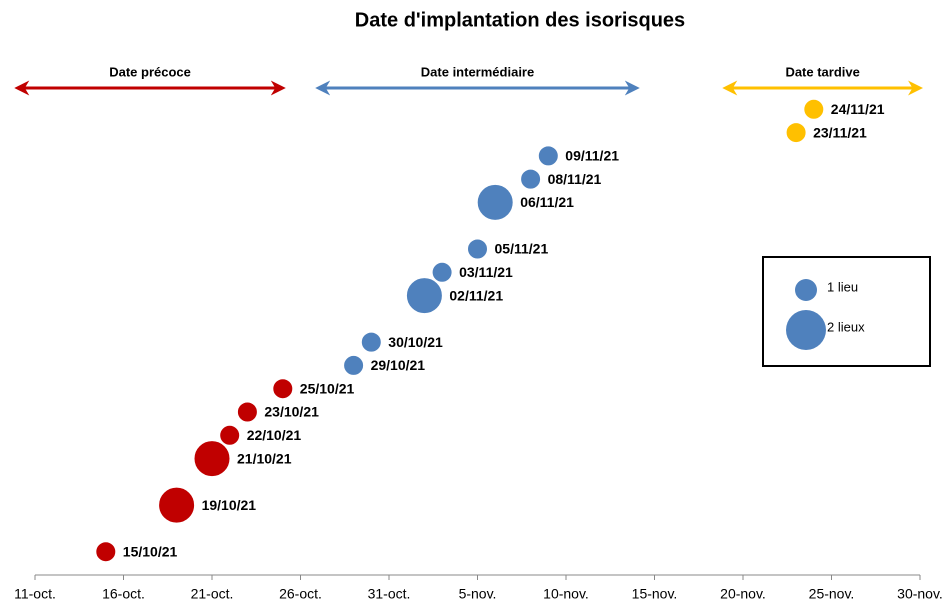 This screenshot has height=603, width=952. I want to click on data-label: 22/10/21, so click(274, 435).